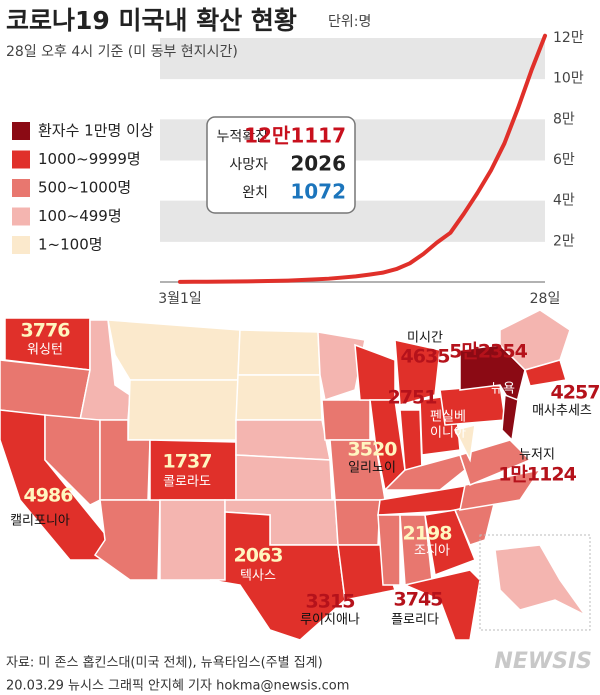 The image size is (600, 695). What do you see at coordinates (564, 241) in the screenshot?
I see `y-tick-label: 2만` at bounding box center [564, 241].